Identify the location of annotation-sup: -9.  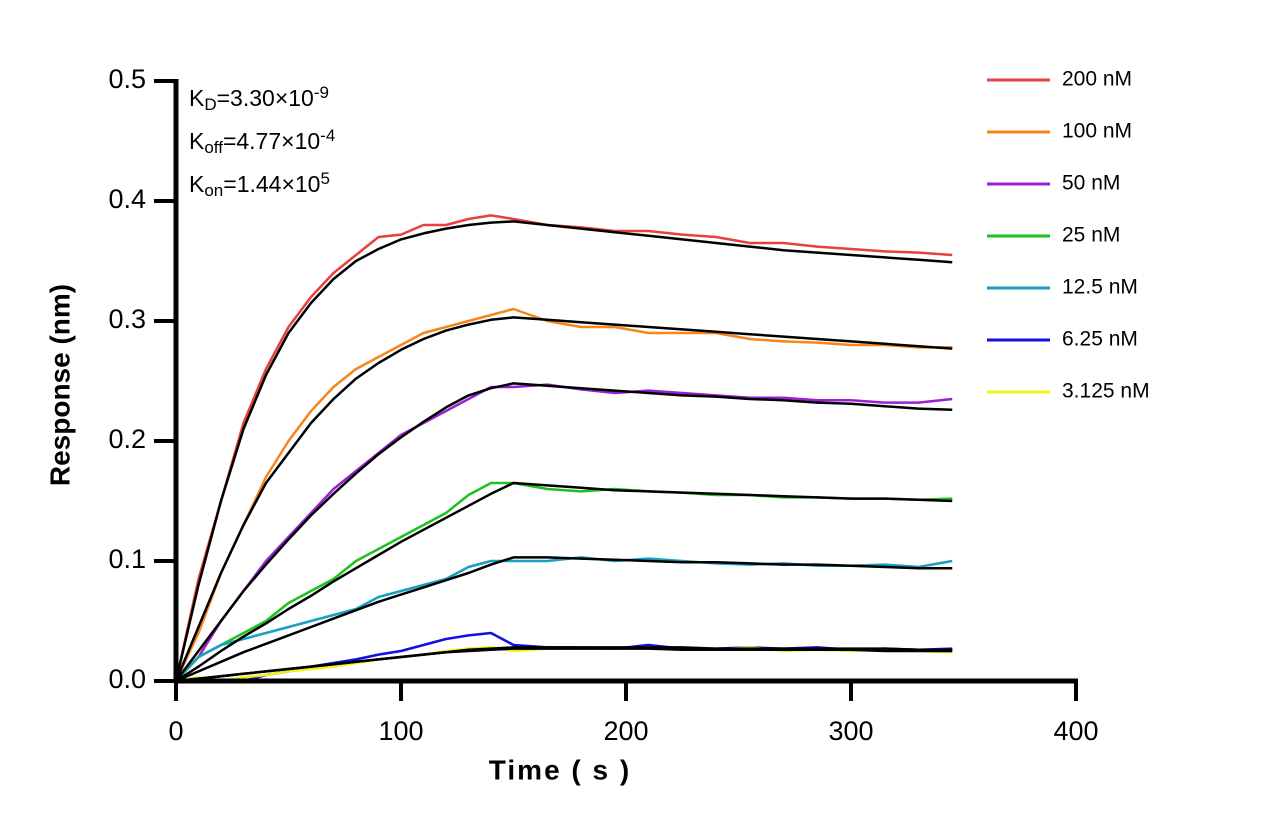
(321, 92).